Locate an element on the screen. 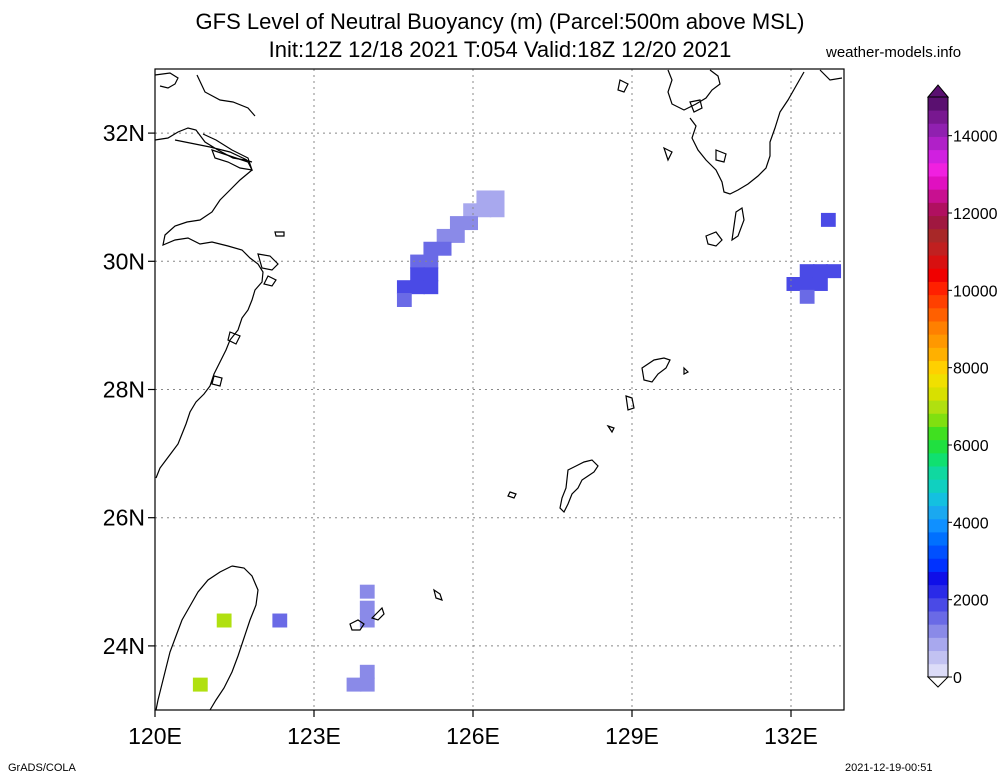 This screenshot has height=779, width=1000. timestamp-label: 2021-12-19-00:51 is located at coordinates (889, 768).